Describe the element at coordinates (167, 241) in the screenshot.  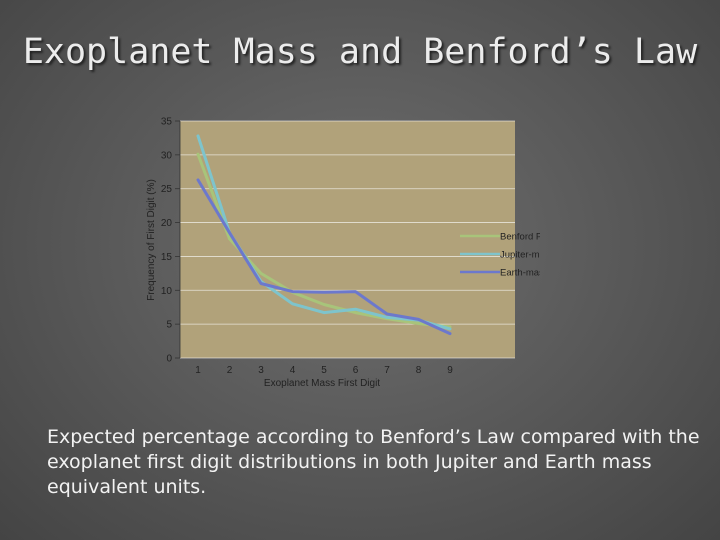
I see `y-tick-labels: 0 5 10 15 20 25 30 35` at that location.